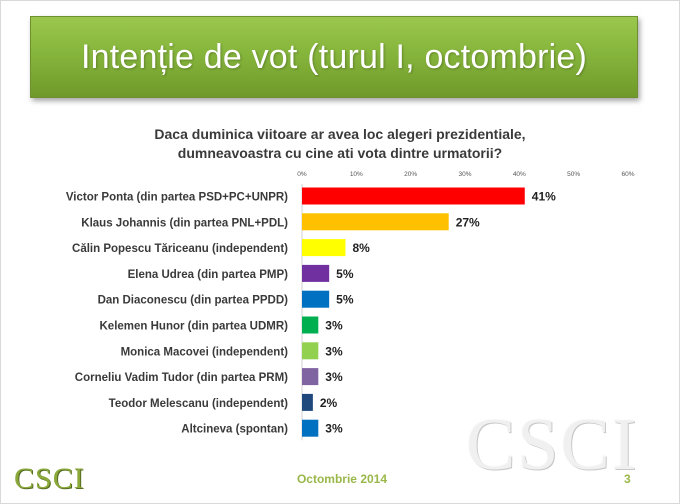  Describe the element at coordinates (205, 352) in the screenshot. I see `category-label: Monica Macovei (independent)` at that location.